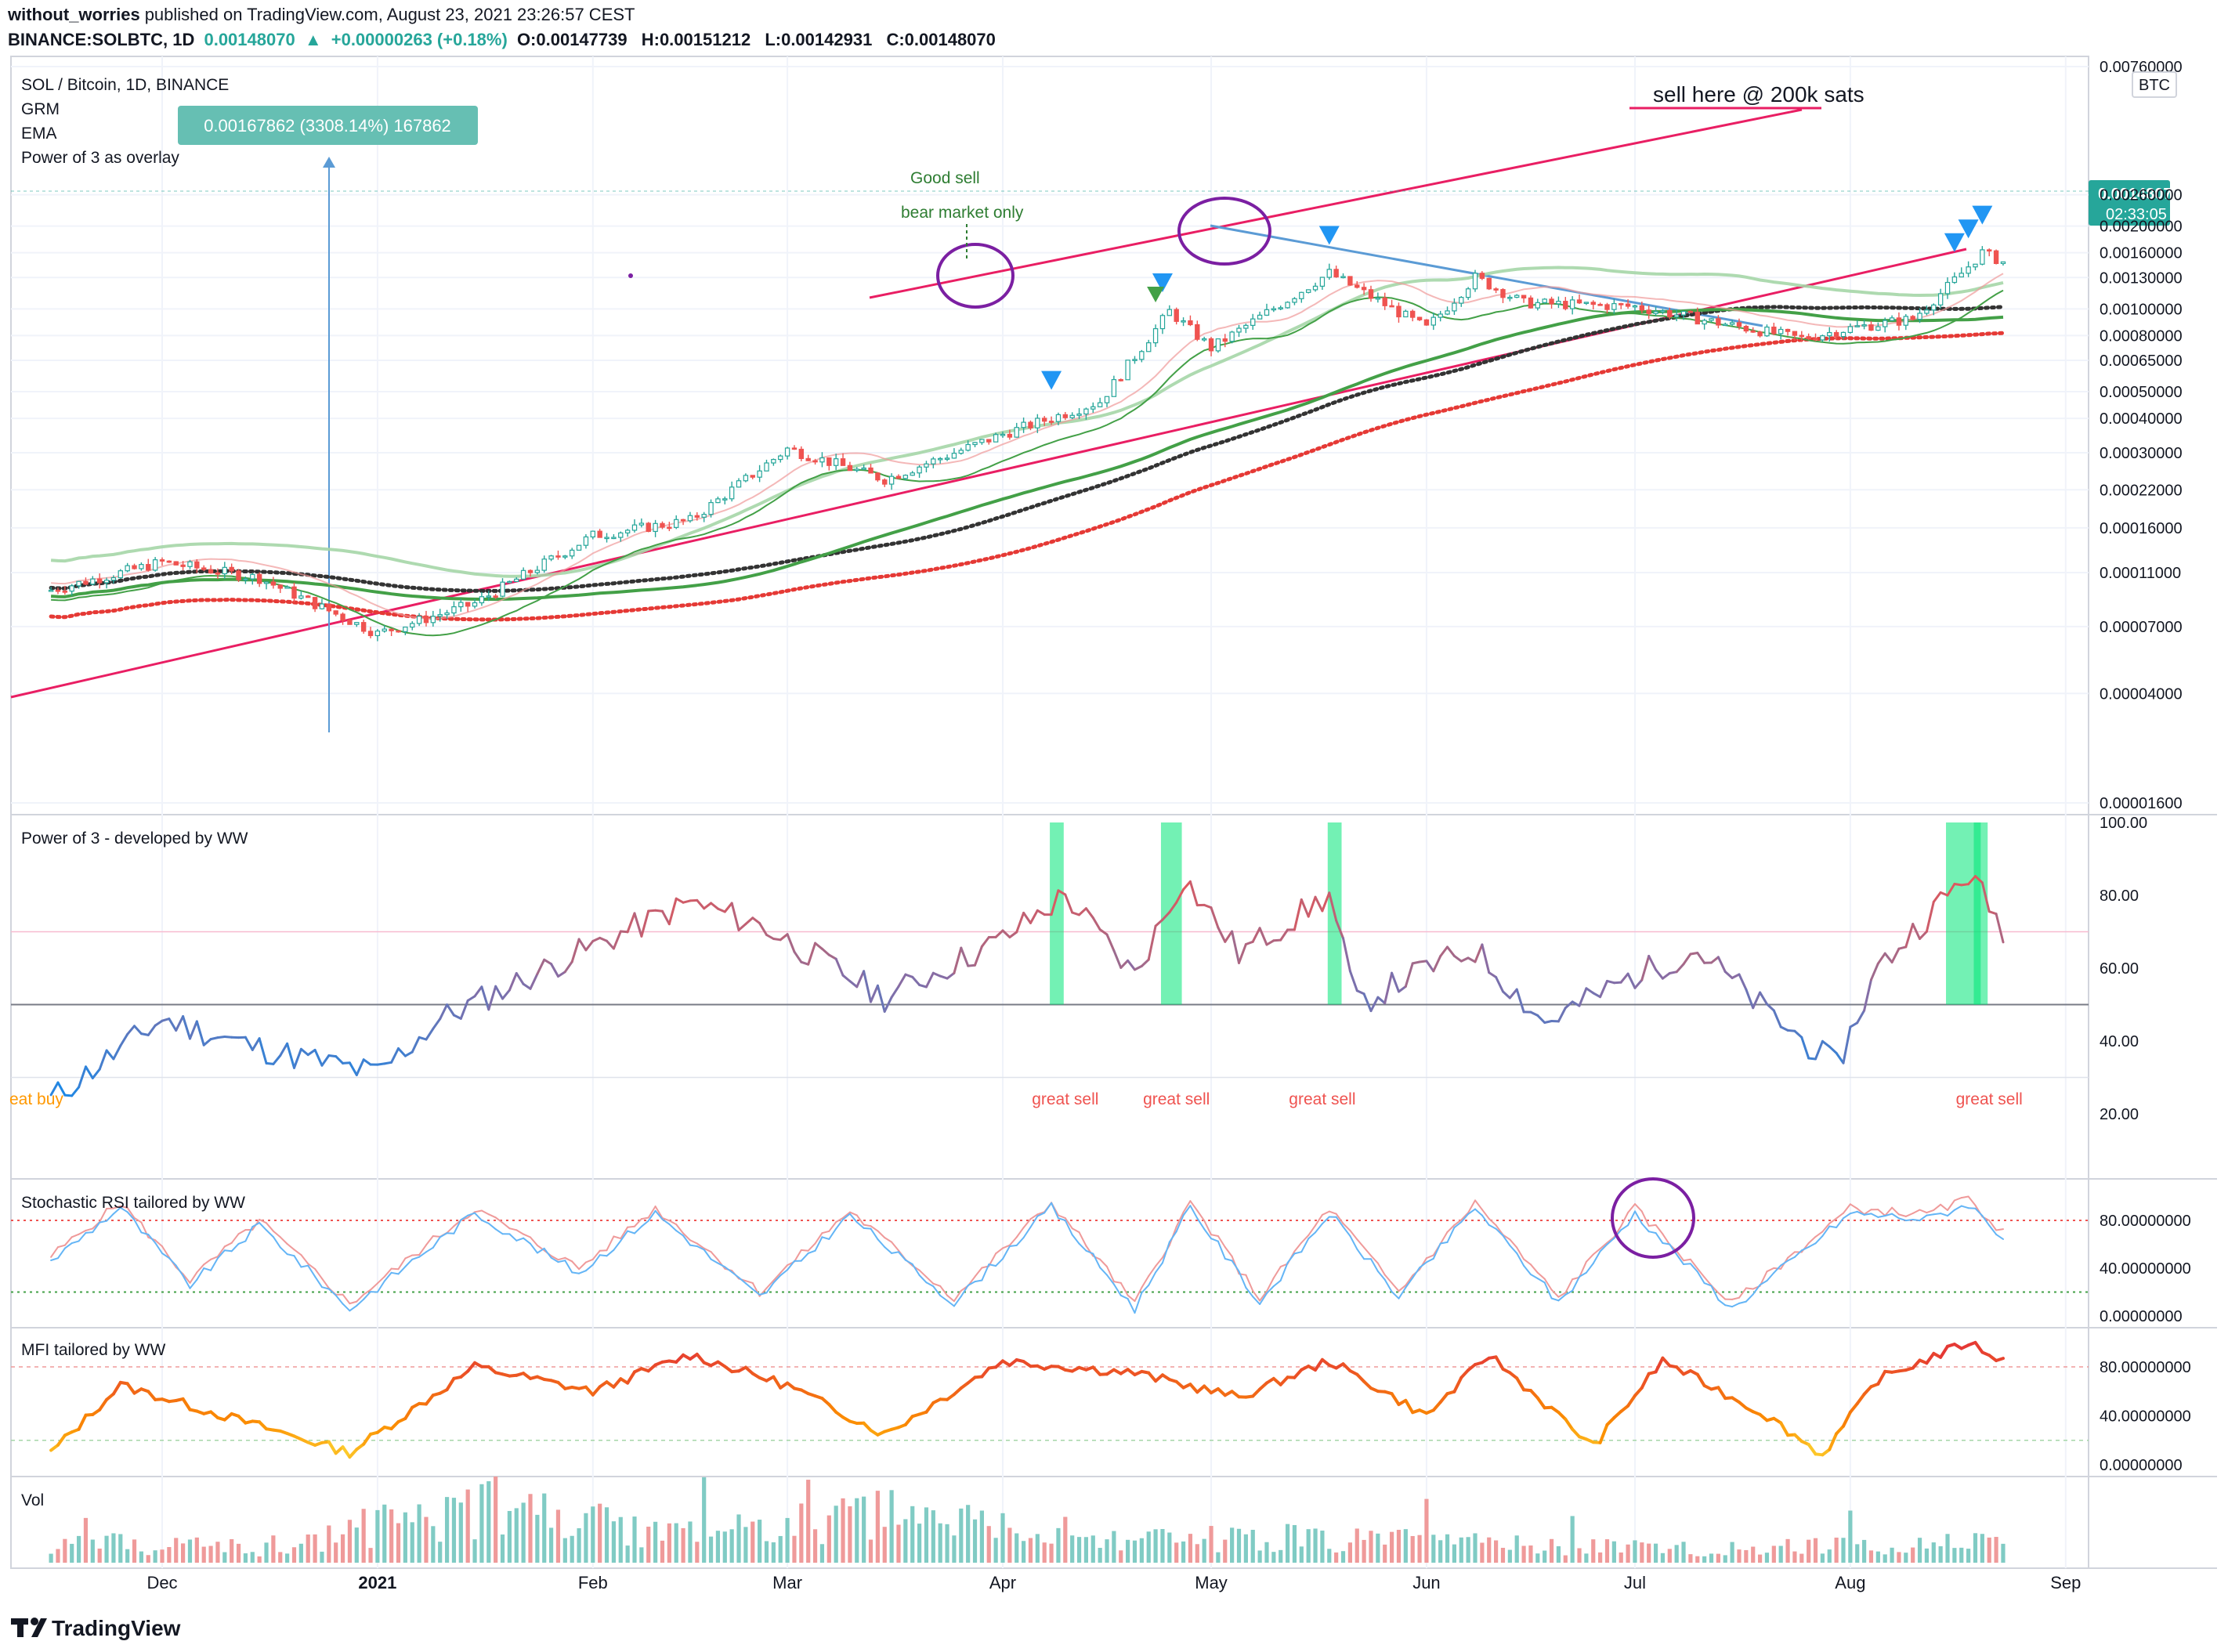 Image resolution: width=2228 pixels, height=1652 pixels. Describe the element at coordinates (1176, 1099) in the screenshot. I see `power3-signal-label: great sell` at that location.